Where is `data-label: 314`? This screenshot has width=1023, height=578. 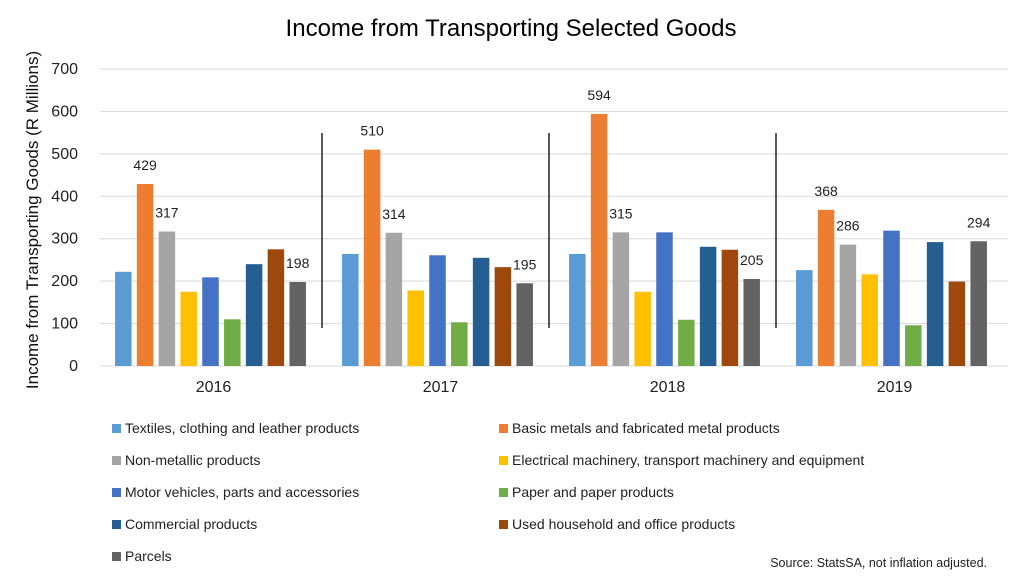
data-label: 314 is located at coordinates (394, 214).